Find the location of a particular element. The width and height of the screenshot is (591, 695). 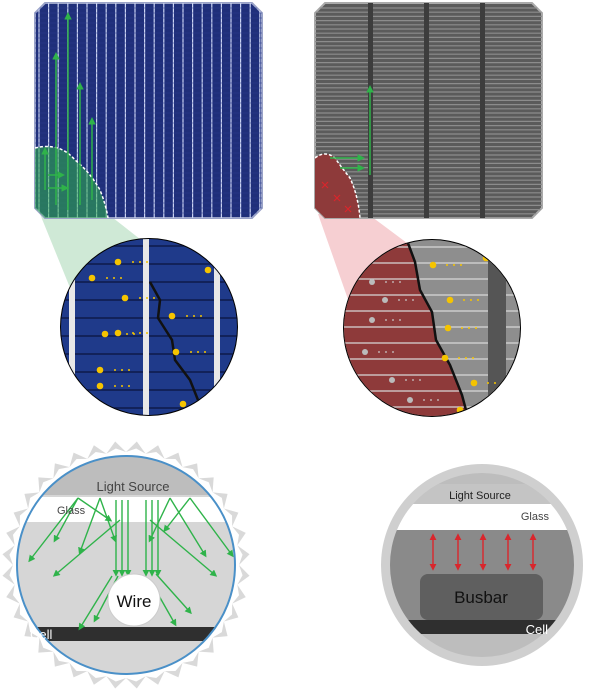

left-magnifier is located at coordinates (149, 327).